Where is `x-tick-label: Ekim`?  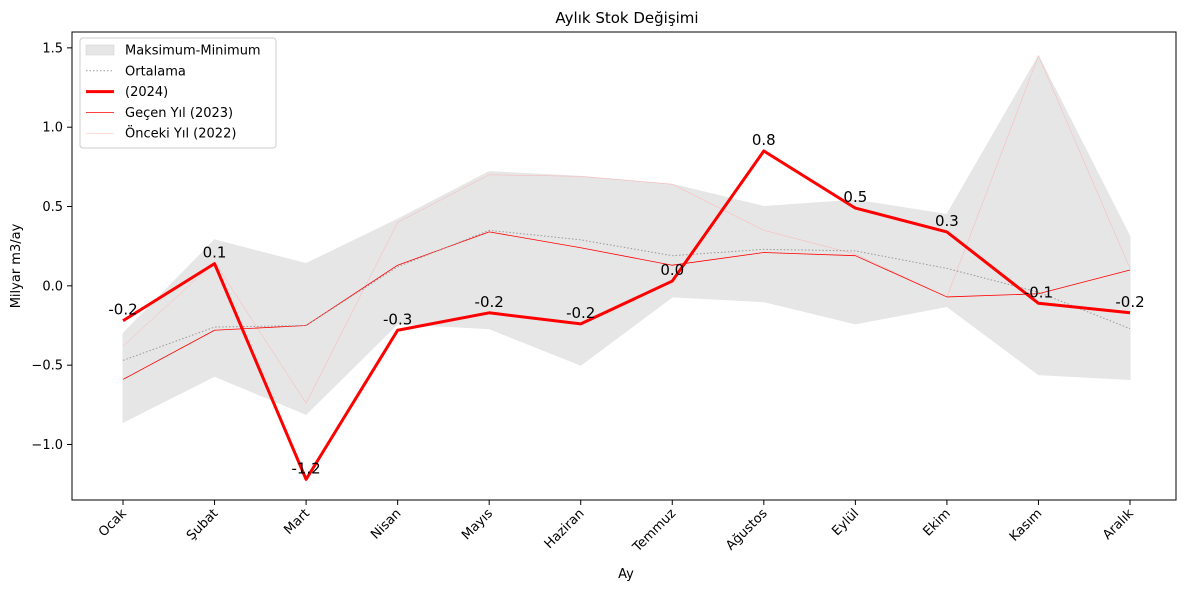 x-tick-label: Ekim is located at coordinates (936, 522).